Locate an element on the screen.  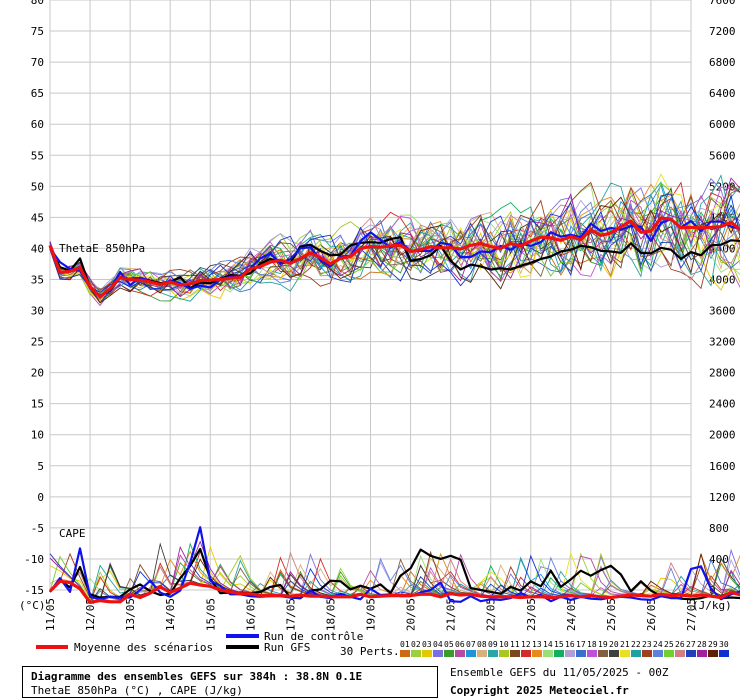
pert-legend-number: 18 is located at coordinates (592, 644).